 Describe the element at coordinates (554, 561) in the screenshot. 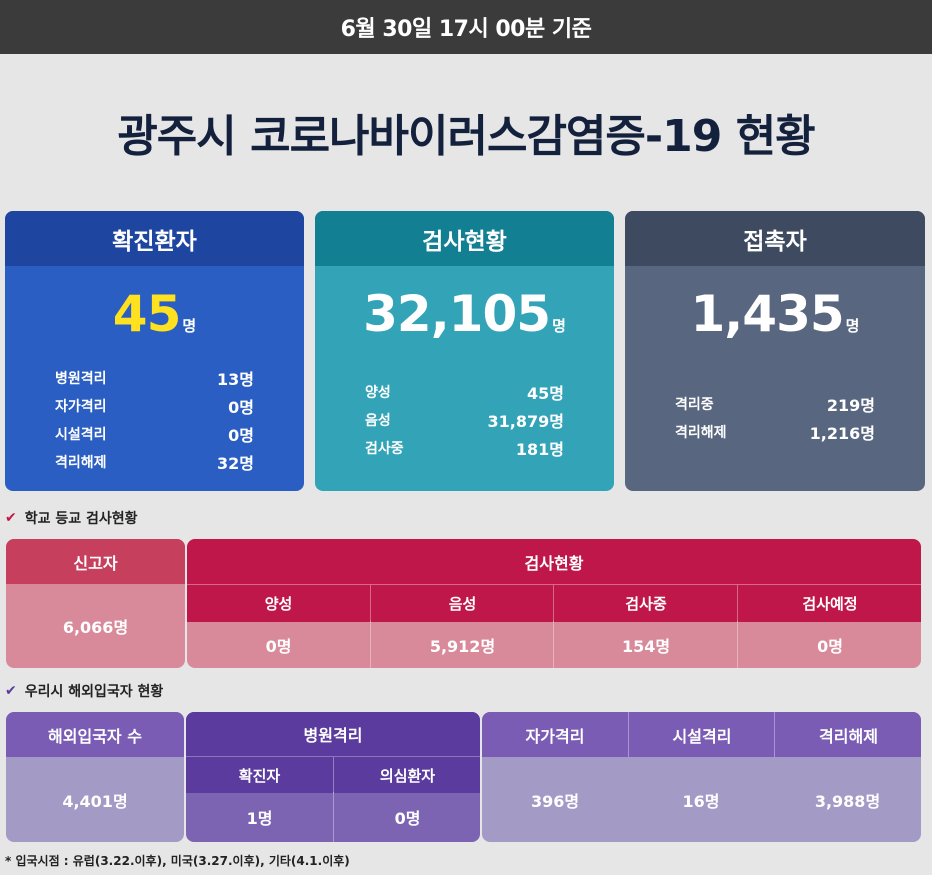

I see `school-tests-header: 검사현황` at that location.